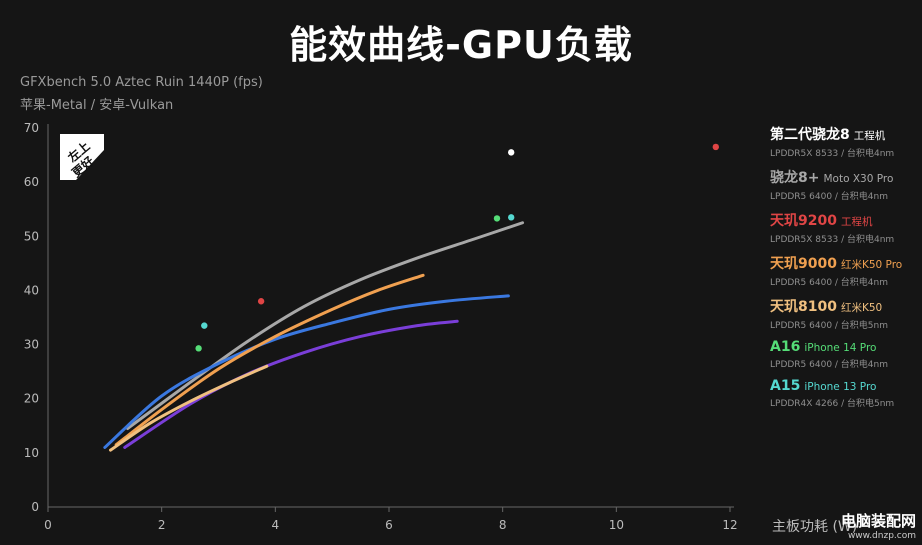 This screenshot has height=545, width=922. Describe the element at coordinates (729, 525) in the screenshot. I see `x-tick-label: 12` at that location.